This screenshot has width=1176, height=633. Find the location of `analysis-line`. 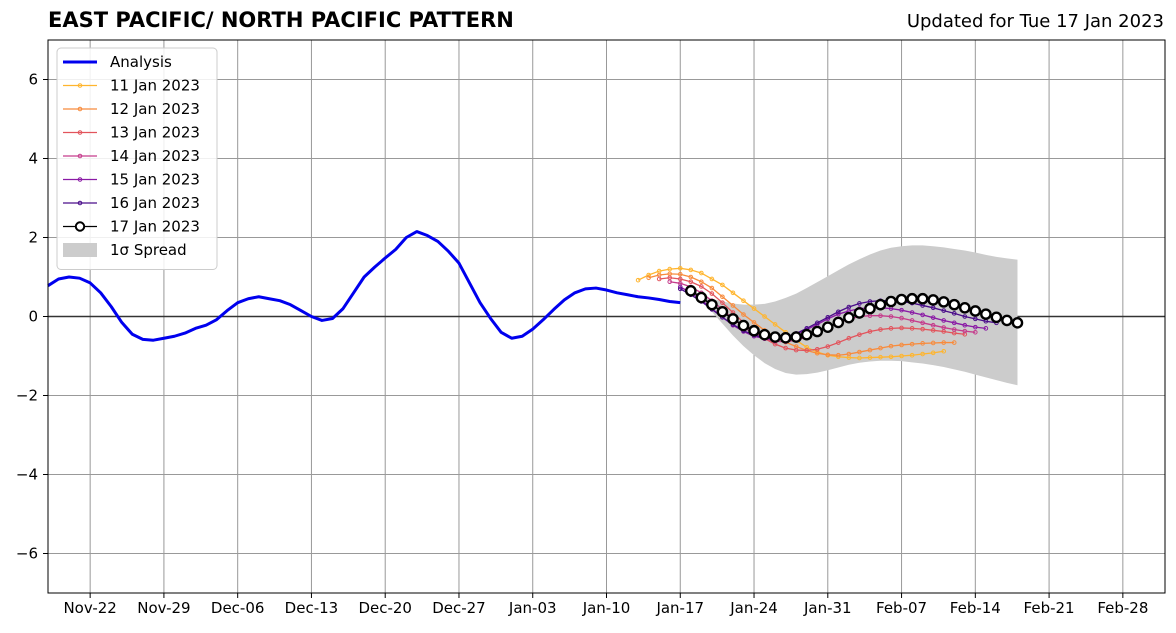

analysis-line is located at coordinates (364, 286).